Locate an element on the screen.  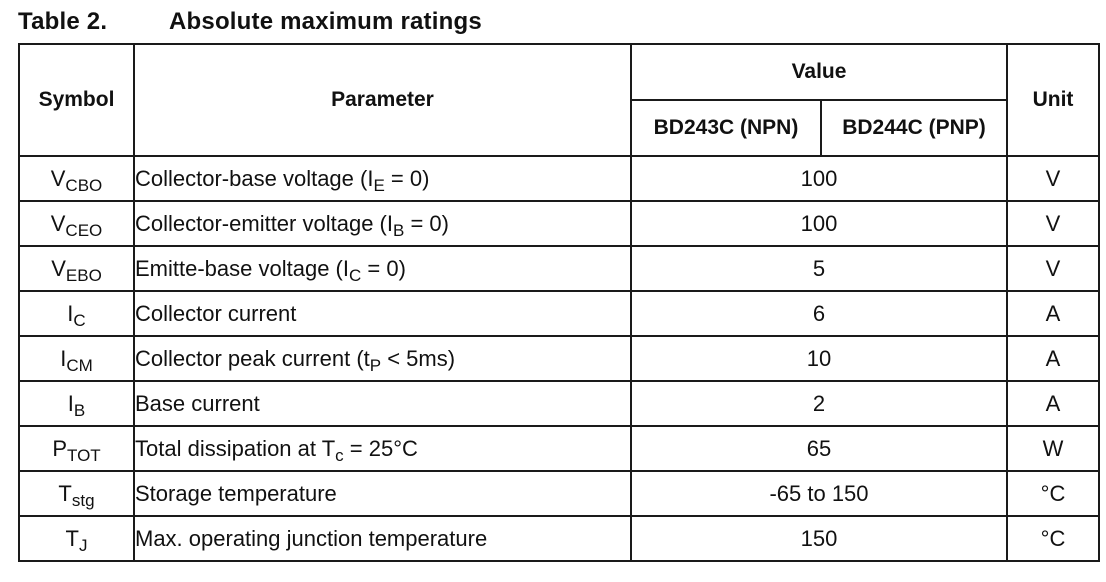
symbol-subscript: stg is located at coordinates (83, 500).